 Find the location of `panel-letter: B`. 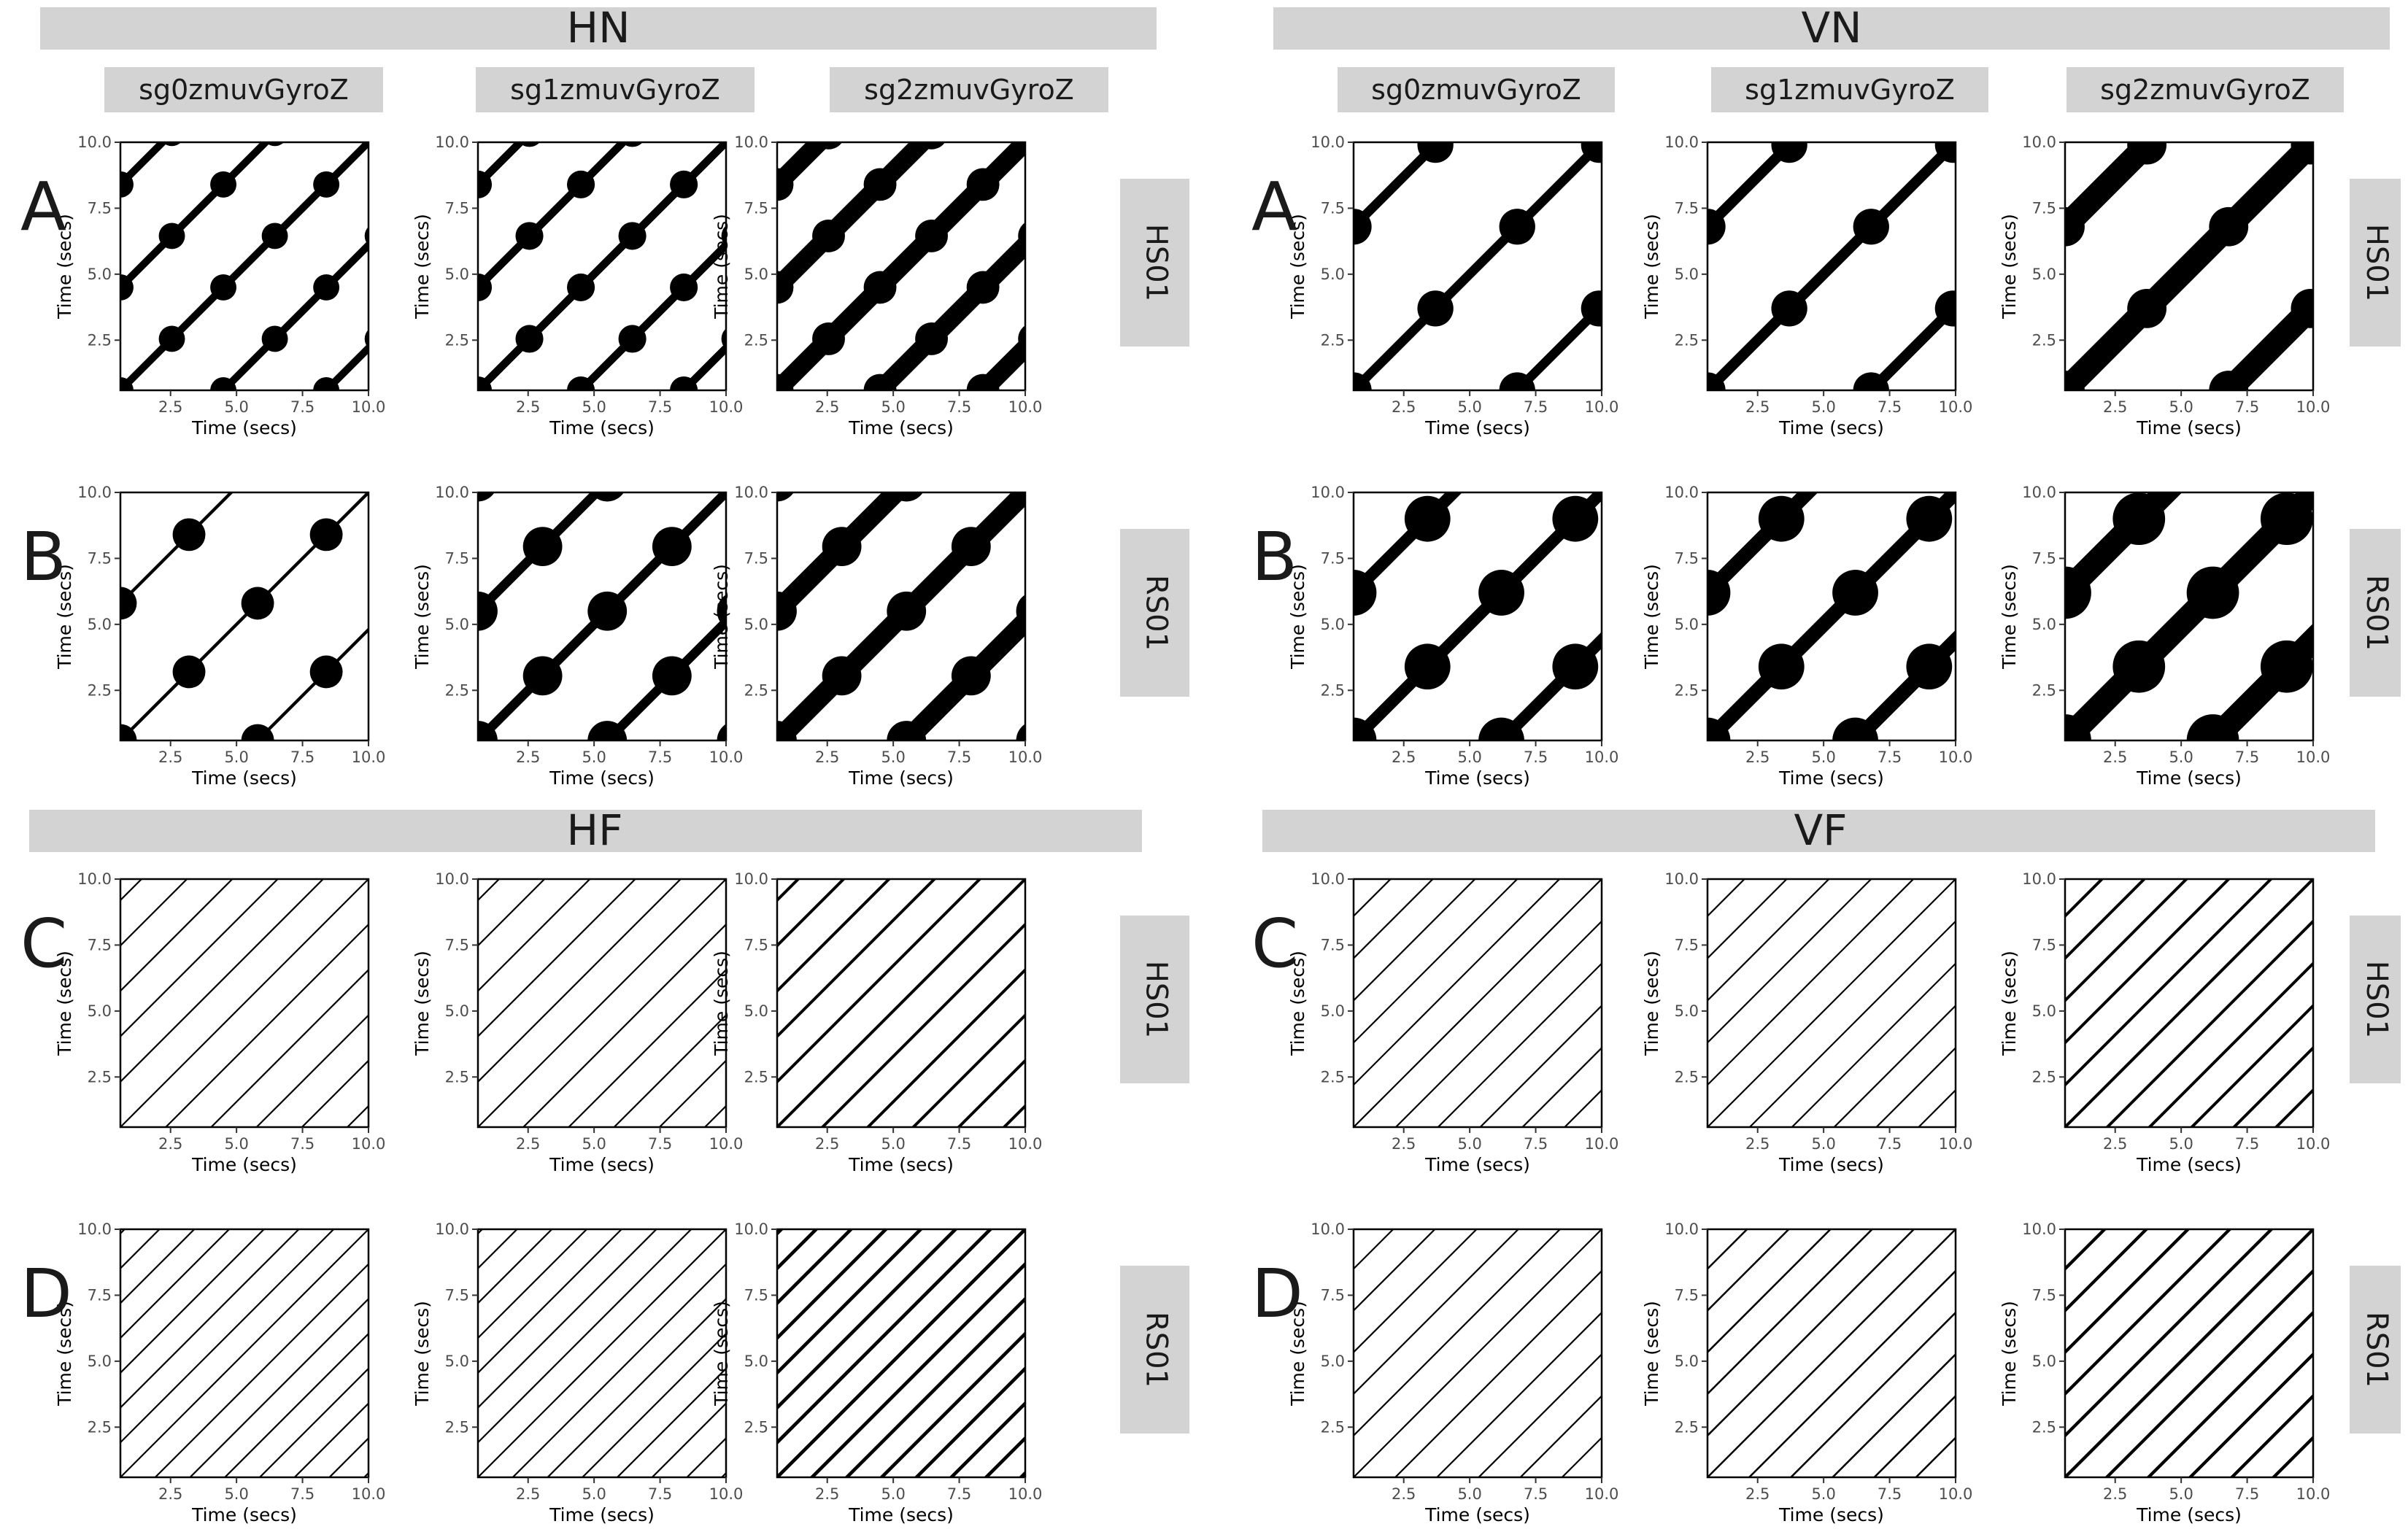

panel-letter: B is located at coordinates (1274, 557).